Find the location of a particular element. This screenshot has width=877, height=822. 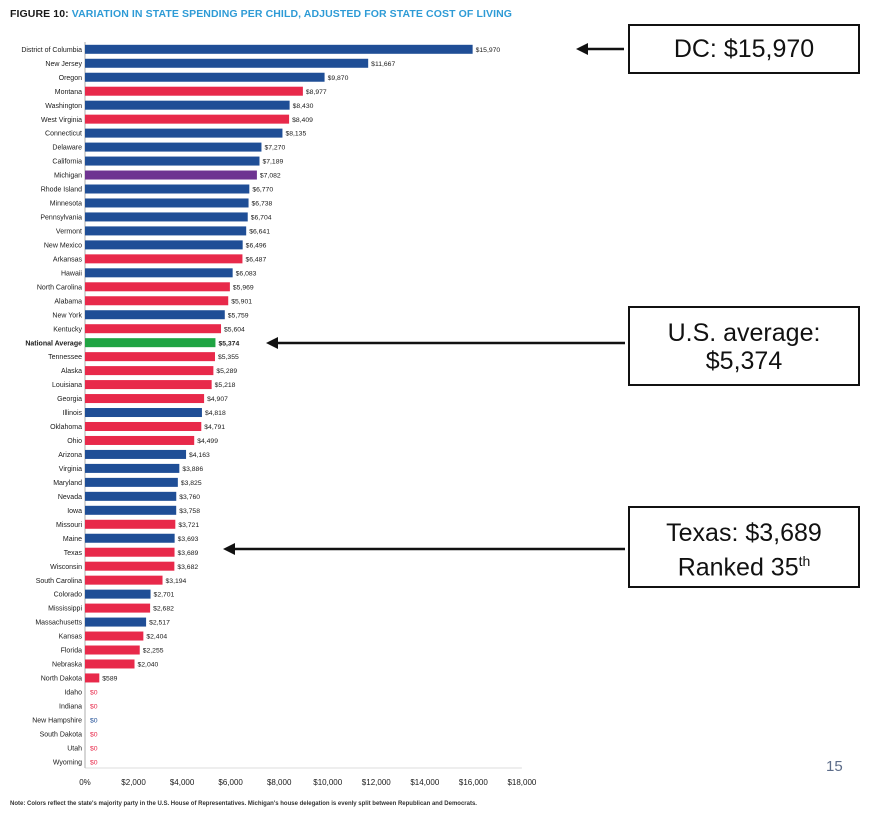

category-label: New York is located at coordinates (67, 315).